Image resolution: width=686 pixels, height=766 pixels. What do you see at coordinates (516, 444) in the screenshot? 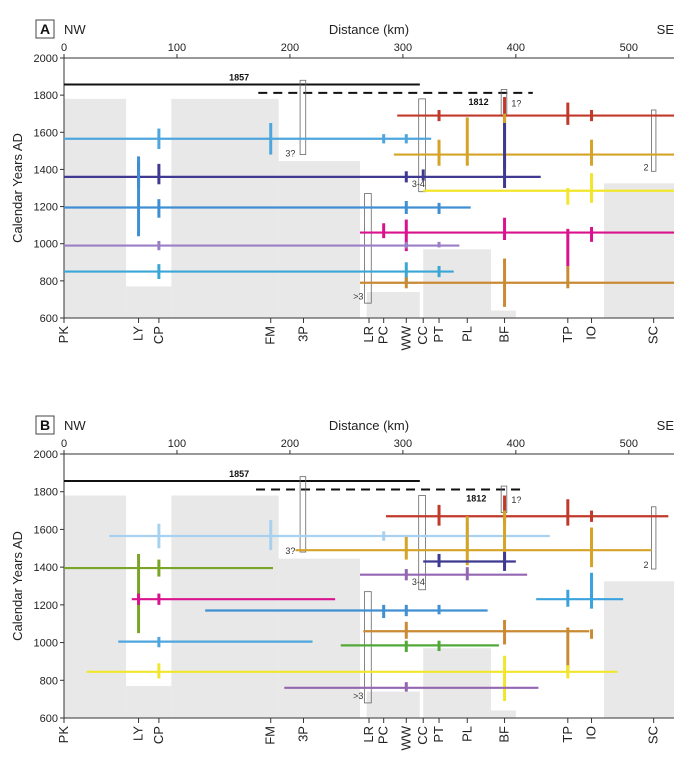
I see `x-tick-label: 400` at bounding box center [516, 444].